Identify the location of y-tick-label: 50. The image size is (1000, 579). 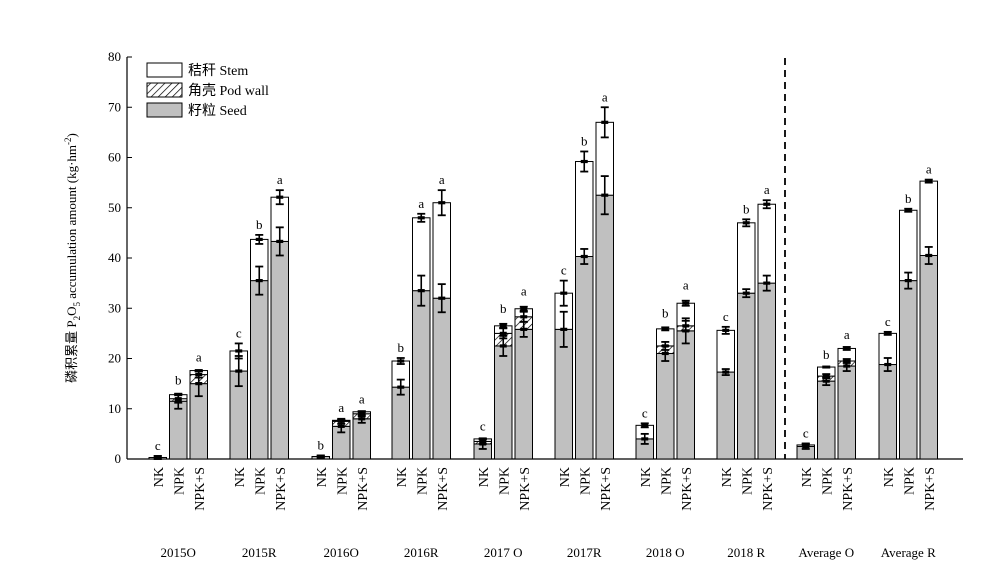
(114, 207).